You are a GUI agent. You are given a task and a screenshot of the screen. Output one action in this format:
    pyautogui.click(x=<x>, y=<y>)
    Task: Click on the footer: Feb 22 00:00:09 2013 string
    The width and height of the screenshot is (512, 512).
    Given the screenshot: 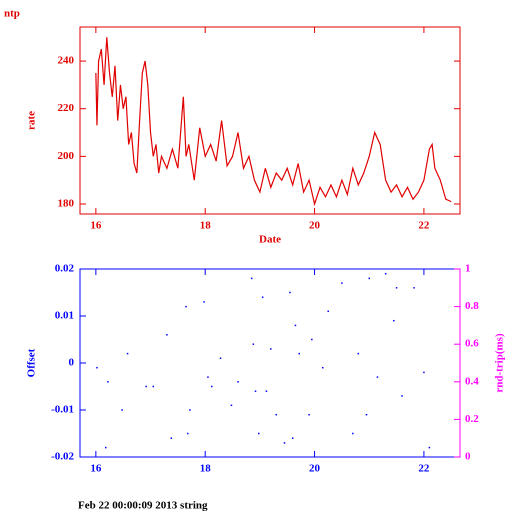 What is the action you would take?
    pyautogui.click(x=143, y=506)
    